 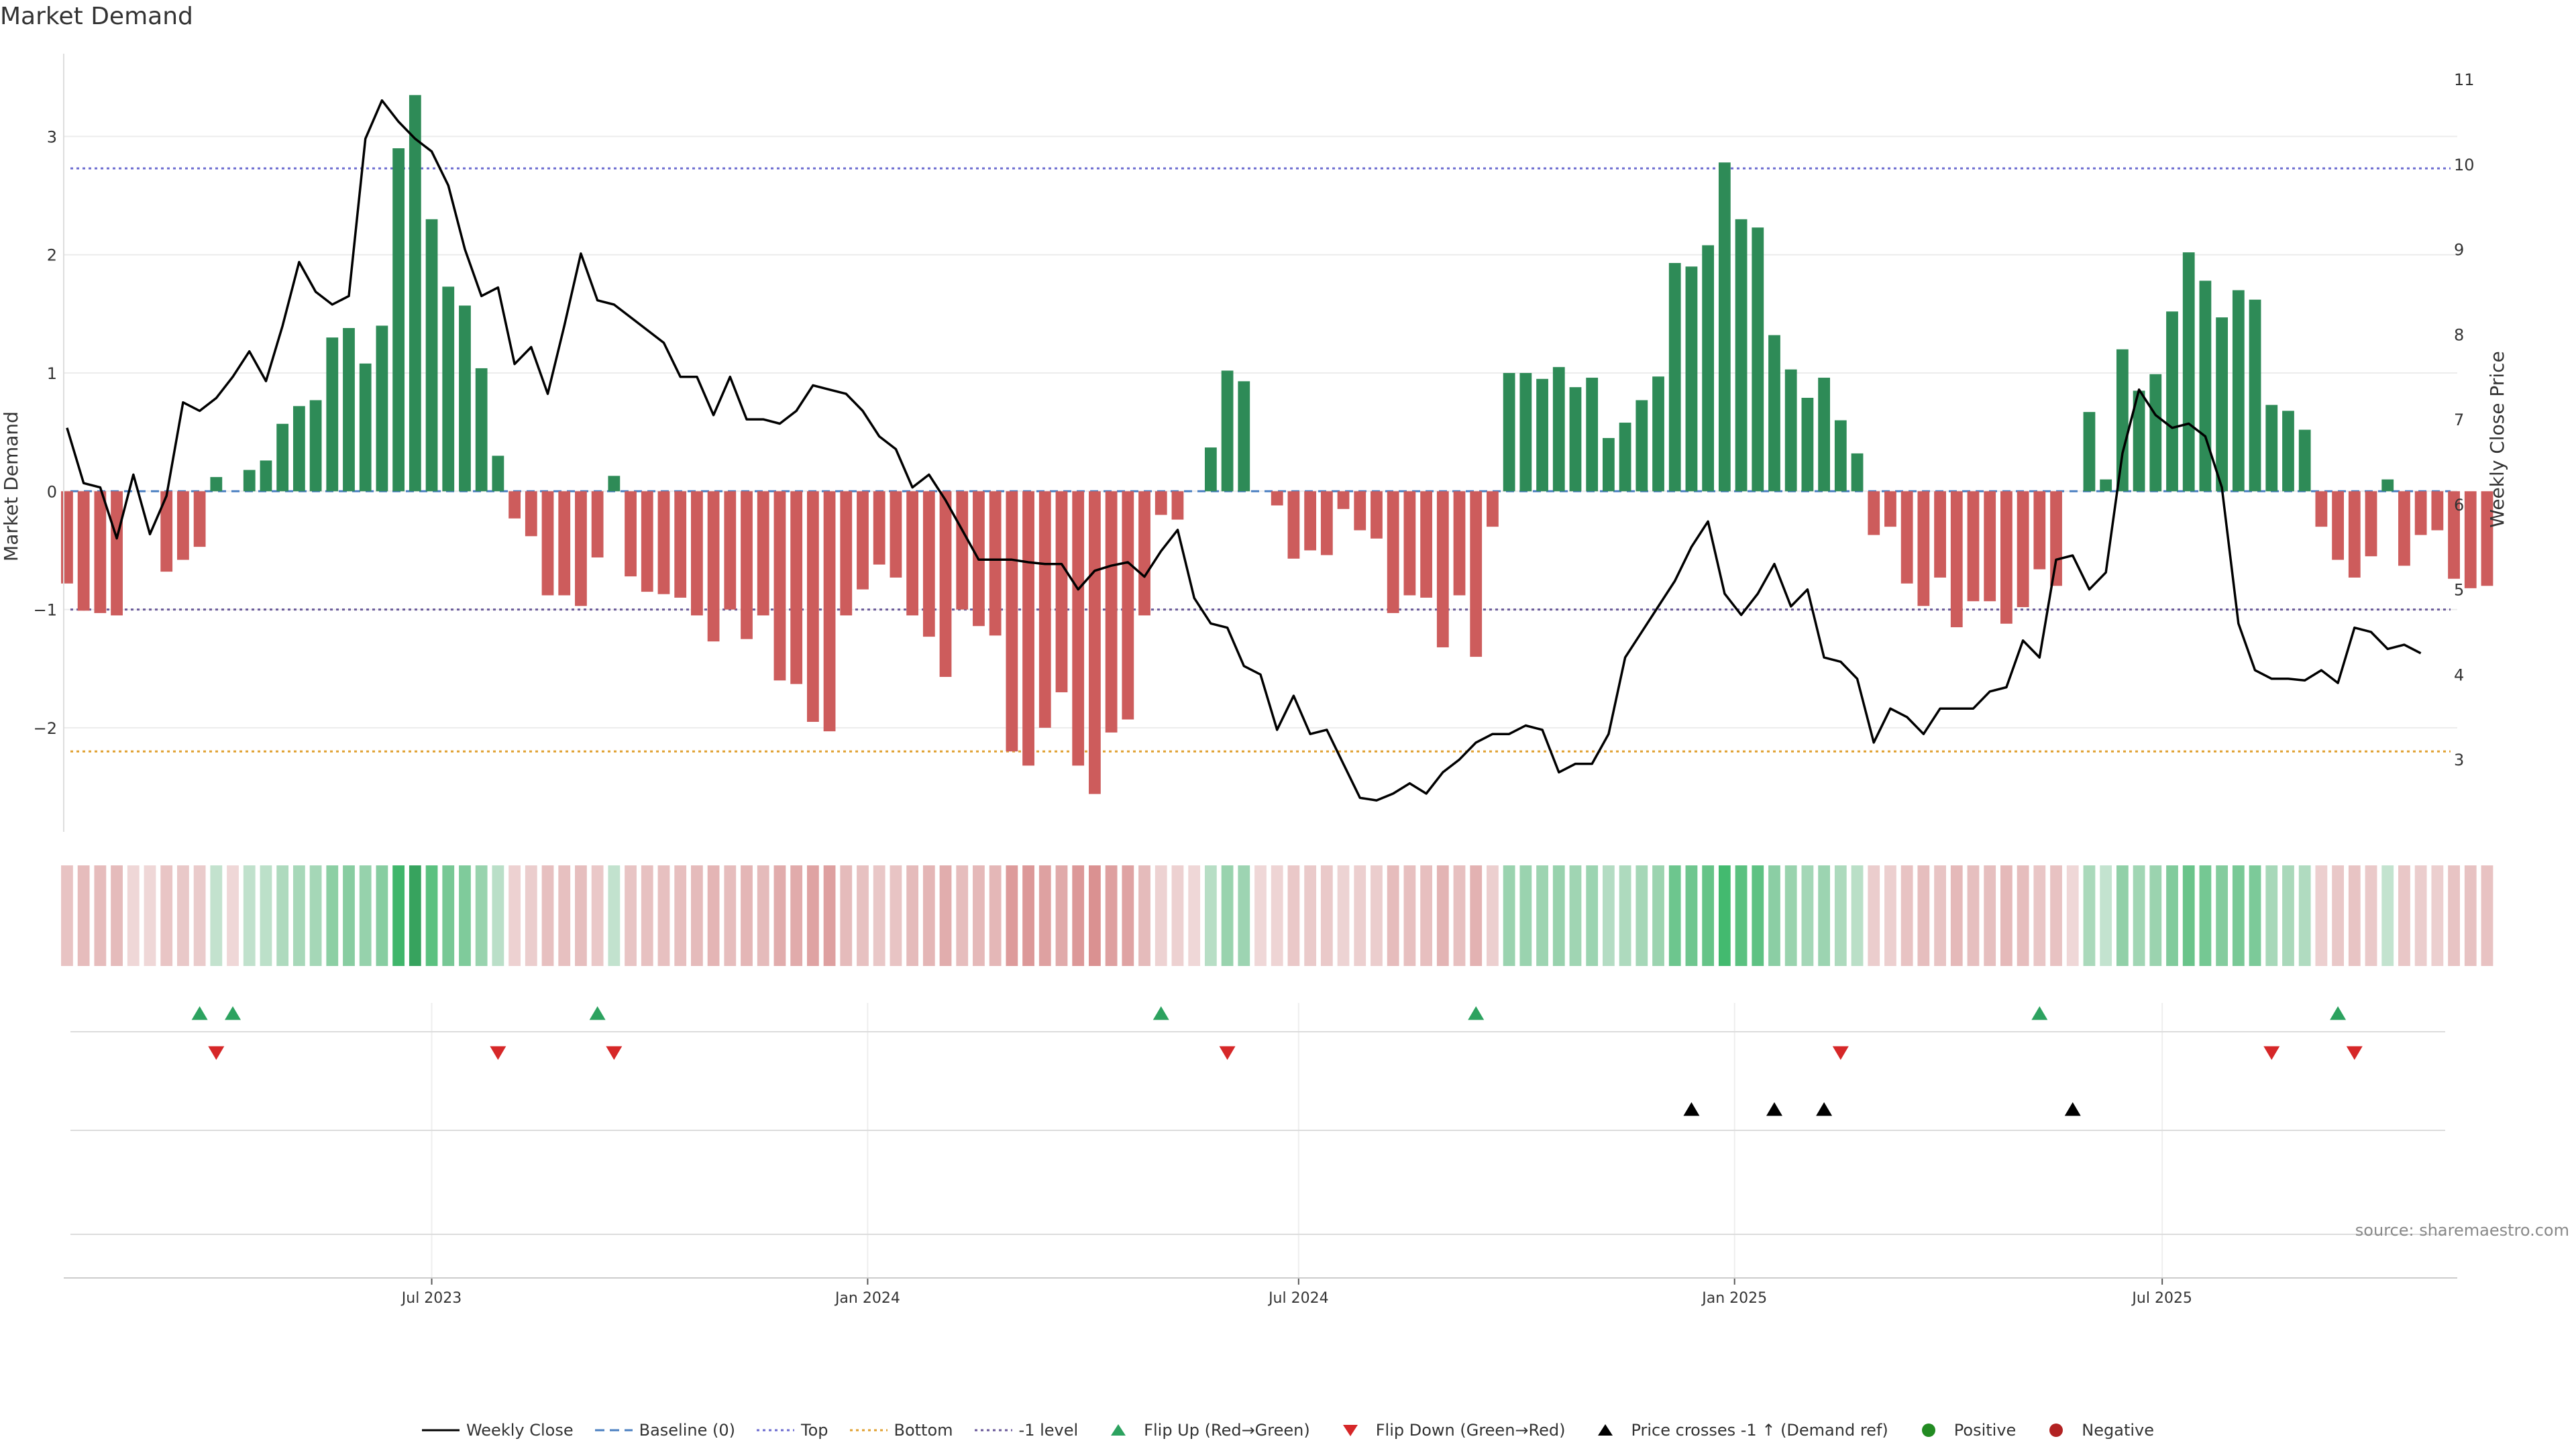 What do you see at coordinates (2464, 165) in the screenshot?
I see `y2-tick-label: 10` at bounding box center [2464, 165].